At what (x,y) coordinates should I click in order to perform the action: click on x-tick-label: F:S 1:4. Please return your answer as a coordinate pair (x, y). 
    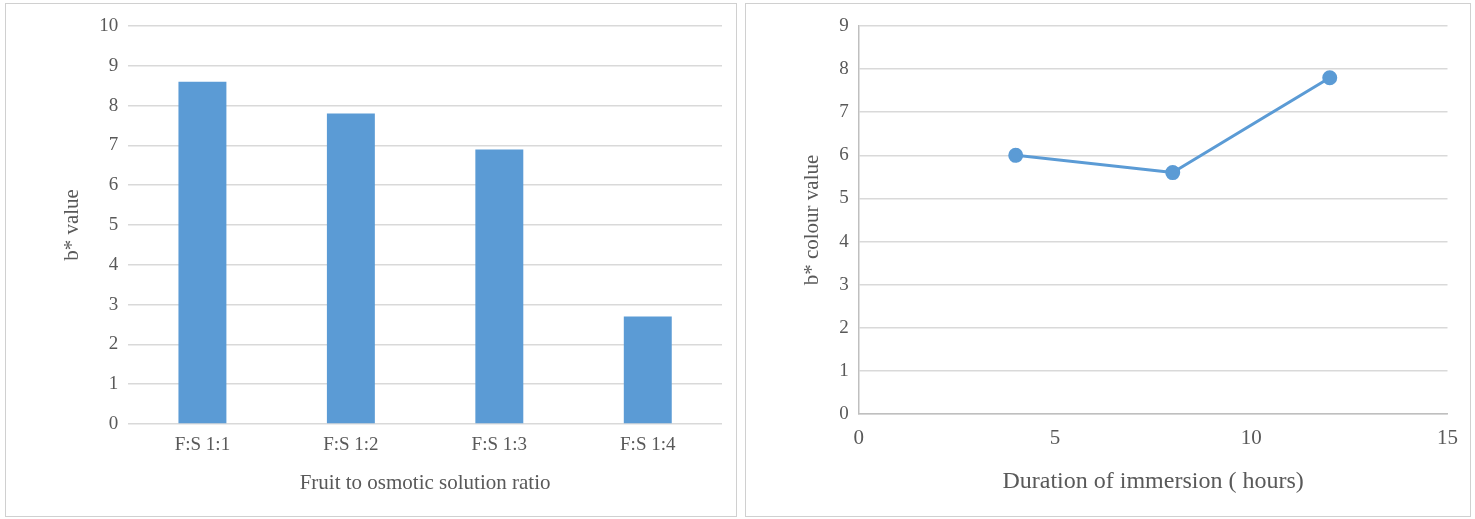
    Looking at the image, I should click on (648, 444).